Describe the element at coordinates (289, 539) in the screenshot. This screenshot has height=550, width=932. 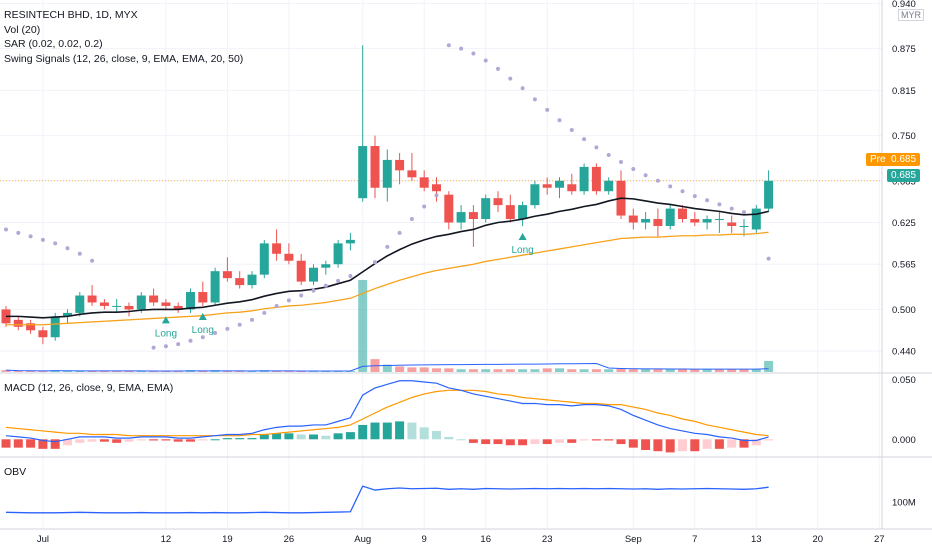
I see `time-tick-label: 26` at that location.